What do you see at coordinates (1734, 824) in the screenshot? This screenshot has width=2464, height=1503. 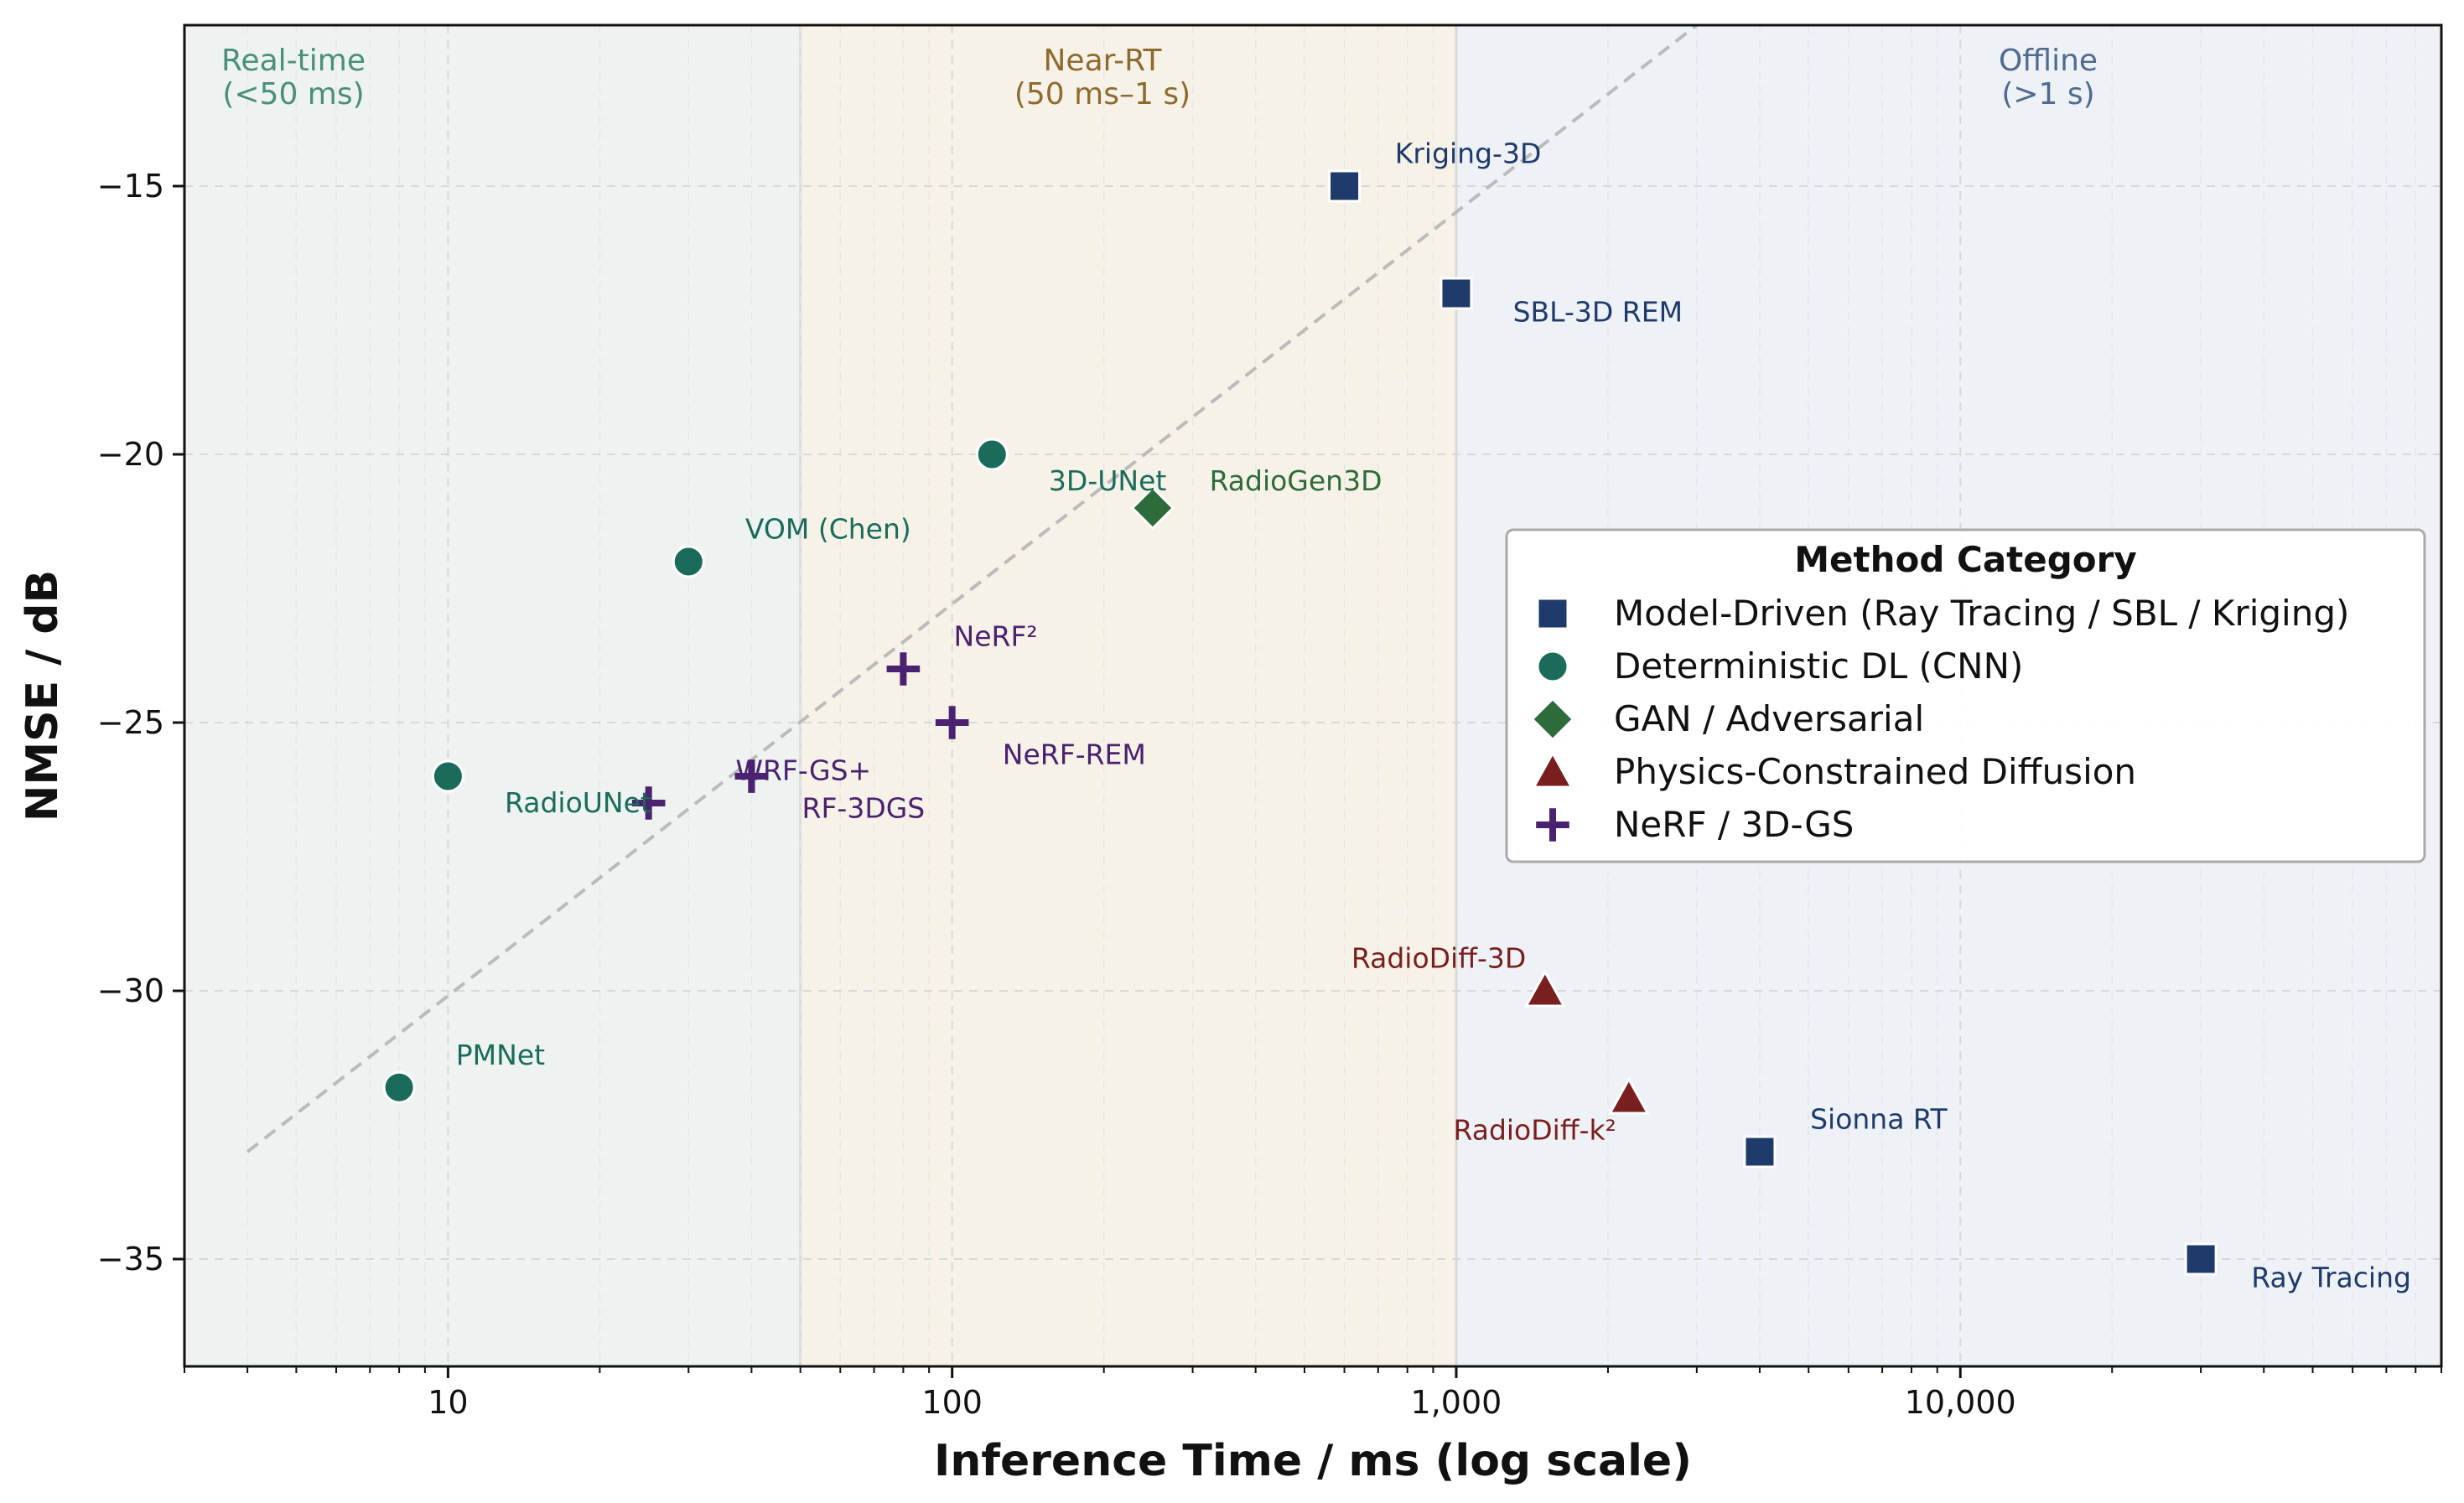 I see `legend-entry-label: NeRF / 3D-GS` at bounding box center [1734, 824].